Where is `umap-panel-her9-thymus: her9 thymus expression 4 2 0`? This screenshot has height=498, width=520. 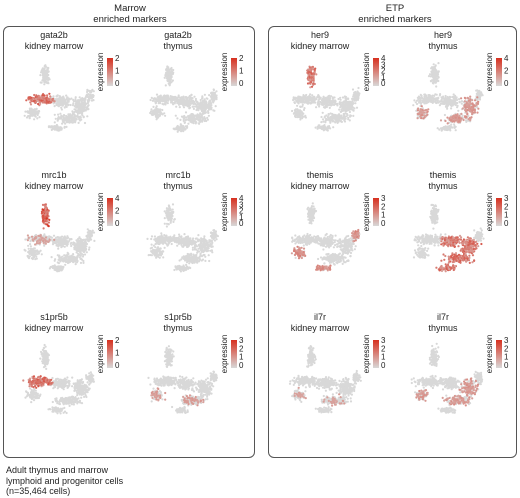
umap-panel-her9-thymus: her9 thymus expression 4 2 0 is located at coordinates (457, 100).